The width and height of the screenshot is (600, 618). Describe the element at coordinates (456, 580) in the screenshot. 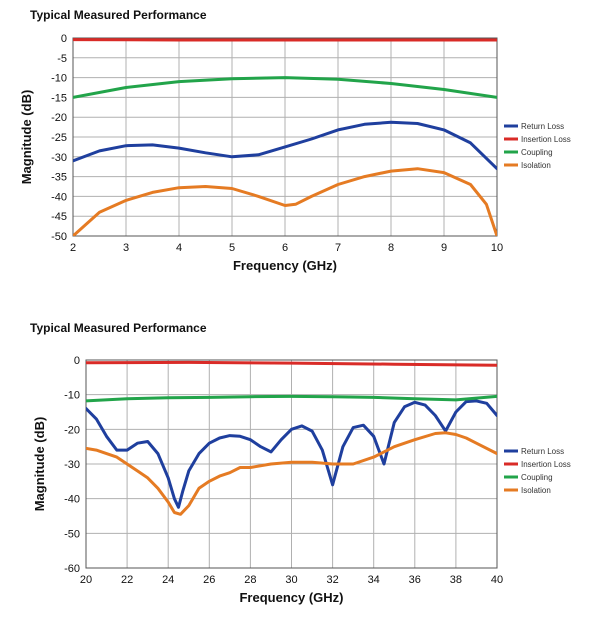

I see `x-tick-label: 38` at that location.